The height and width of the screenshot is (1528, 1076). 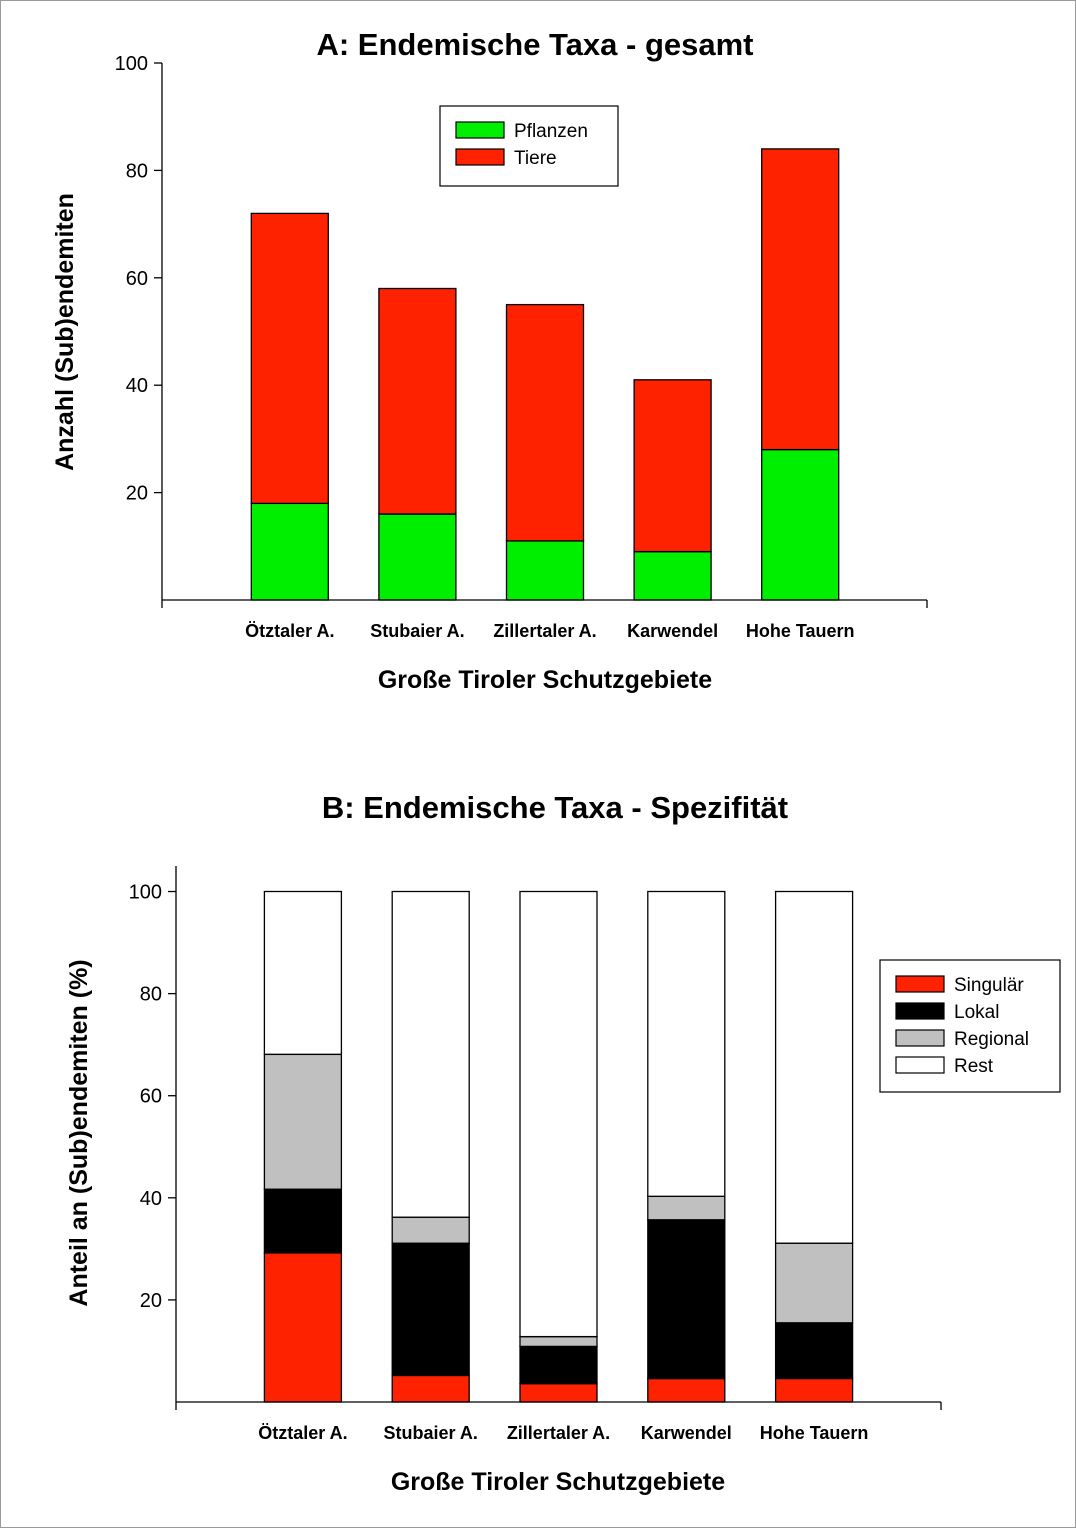 I want to click on chart-a-title: A: Endemische Taxa - gesamt, so click(x=534, y=44).